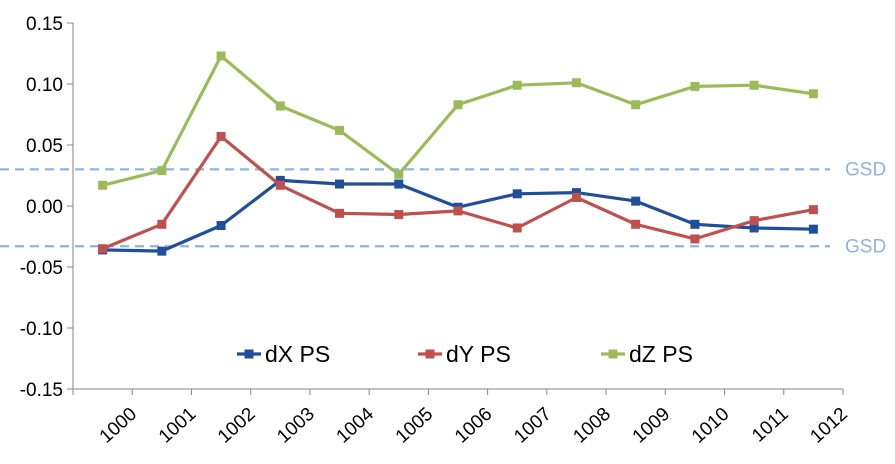 This screenshot has height=464, width=895. What do you see at coordinates (591, 426) in the screenshot?
I see `x-tick-label: 1008` at bounding box center [591, 426].